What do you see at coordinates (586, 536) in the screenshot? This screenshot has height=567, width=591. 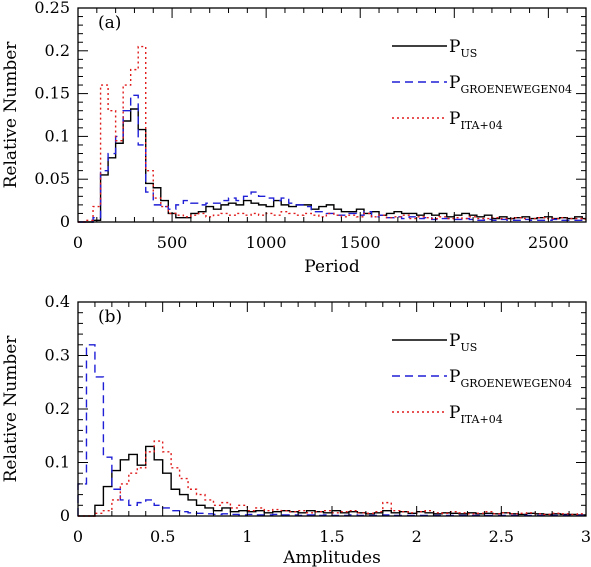 I see `x-tick-label: 3` at bounding box center [586, 536].